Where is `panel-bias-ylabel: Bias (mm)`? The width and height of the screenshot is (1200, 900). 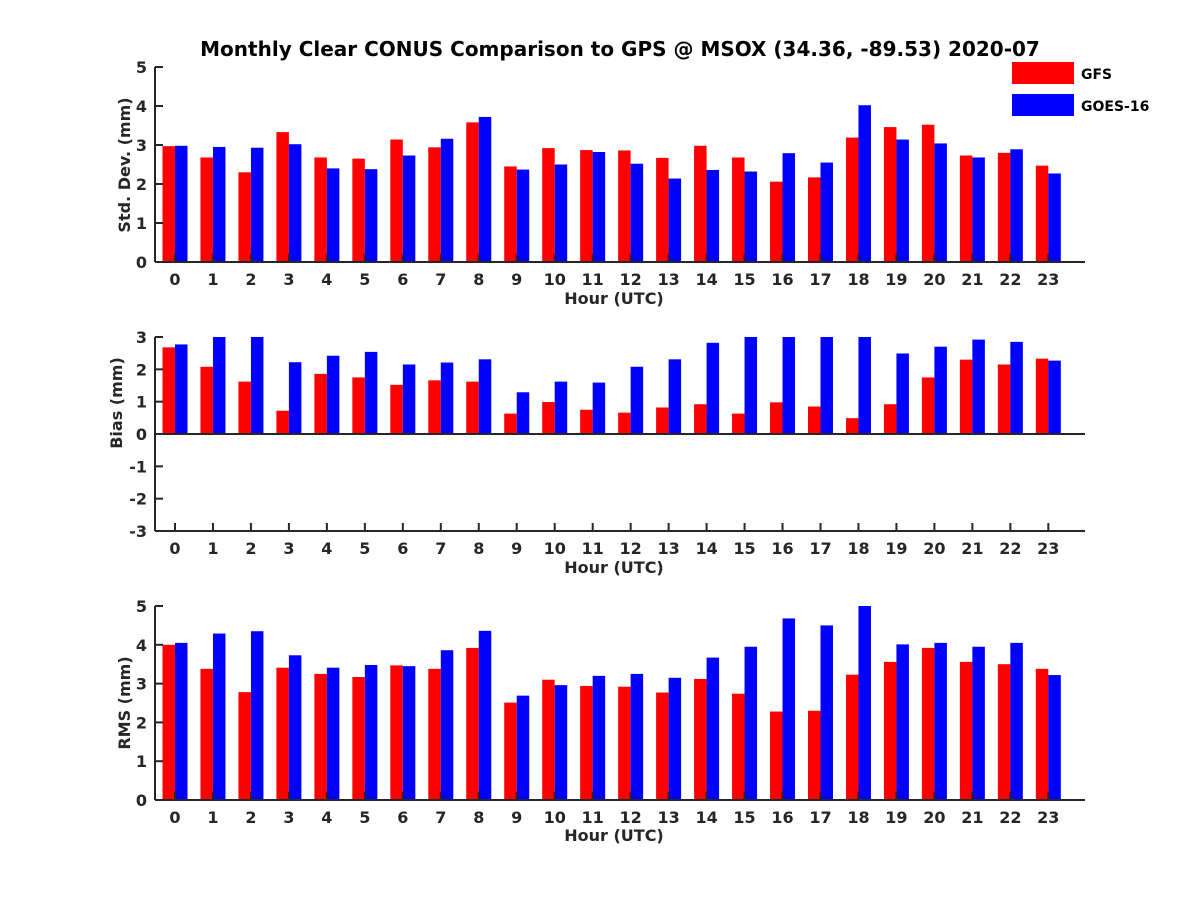 panel-bias-ylabel: Bias (mm) is located at coordinates (116, 403).